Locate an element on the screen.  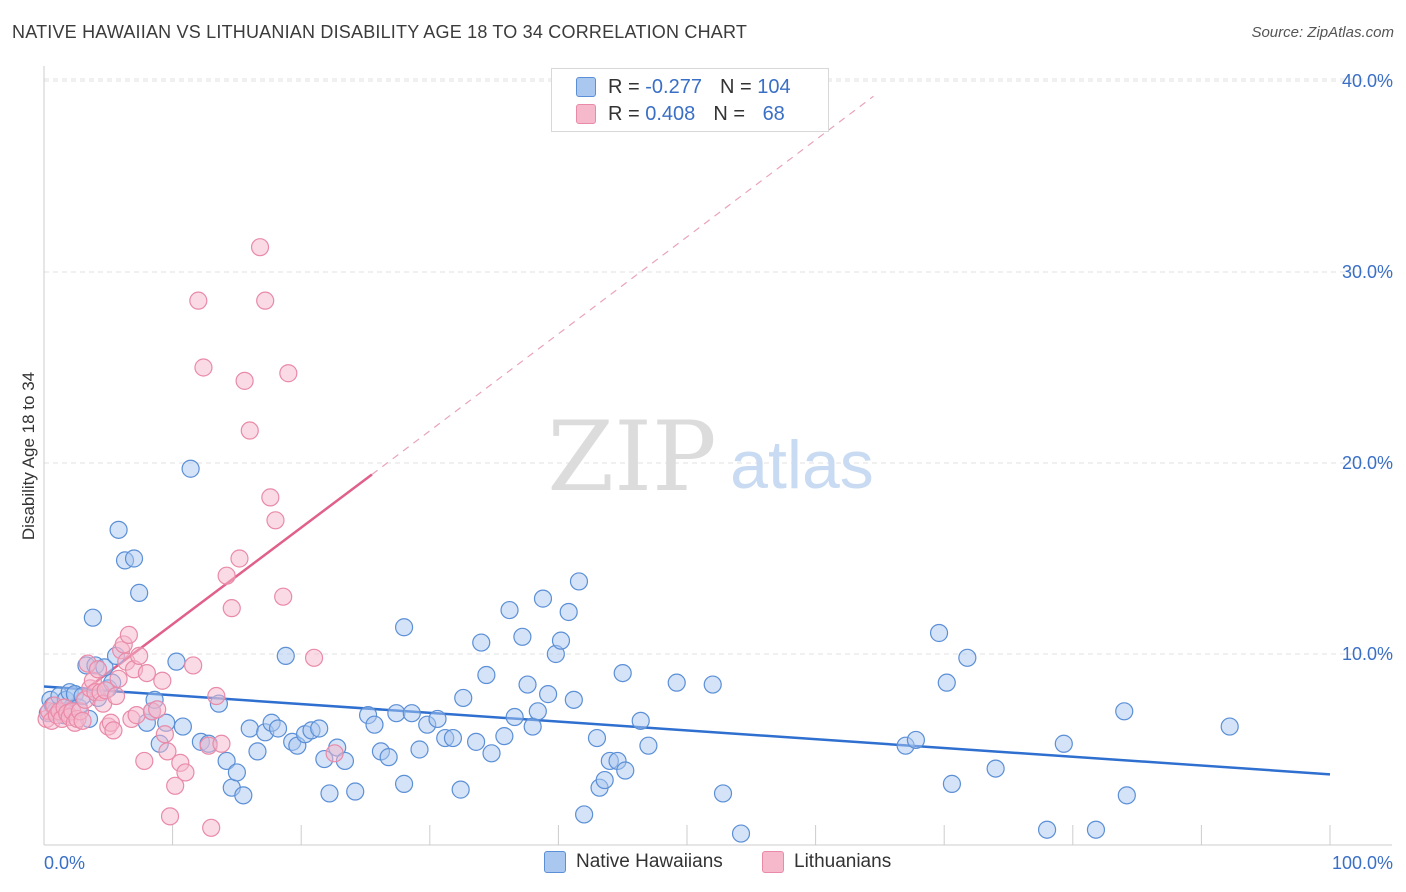
legend-item-lithuanians: Lithuanians is located at coordinates (826, 862).